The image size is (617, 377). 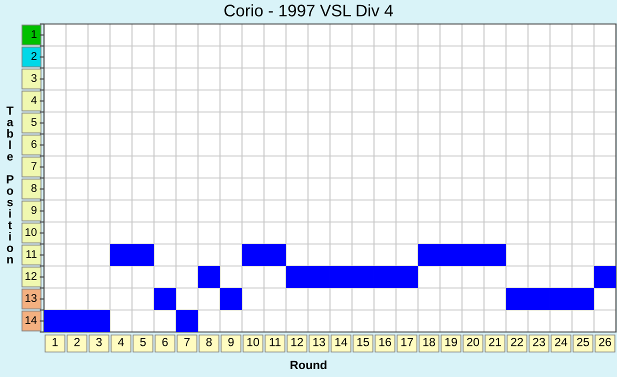 I want to click on x-tick-label: 1, so click(x=55, y=342).